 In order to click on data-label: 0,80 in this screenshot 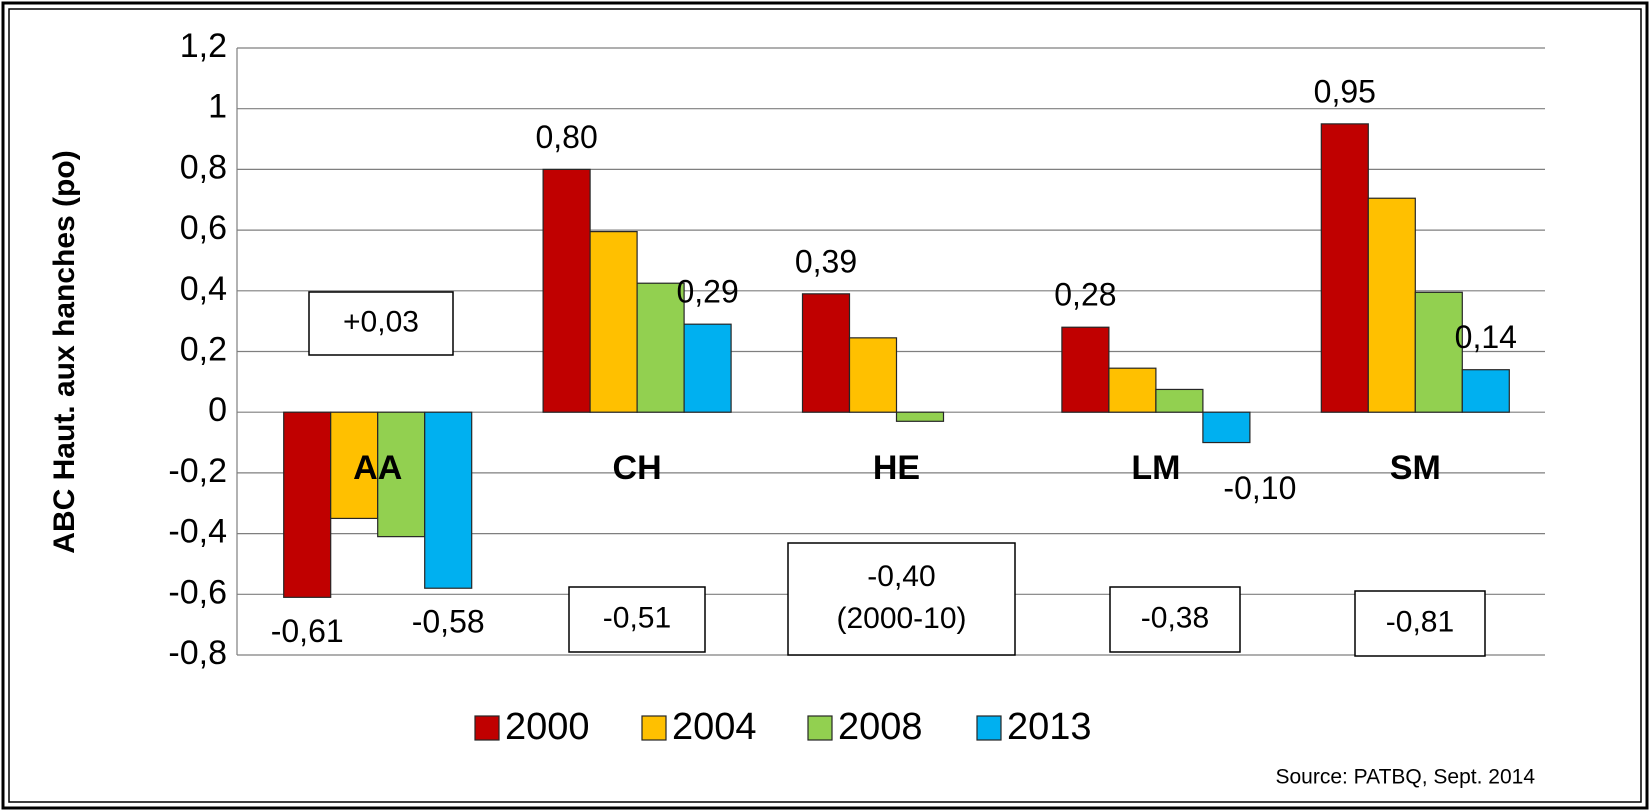, I will do `click(566, 137)`.